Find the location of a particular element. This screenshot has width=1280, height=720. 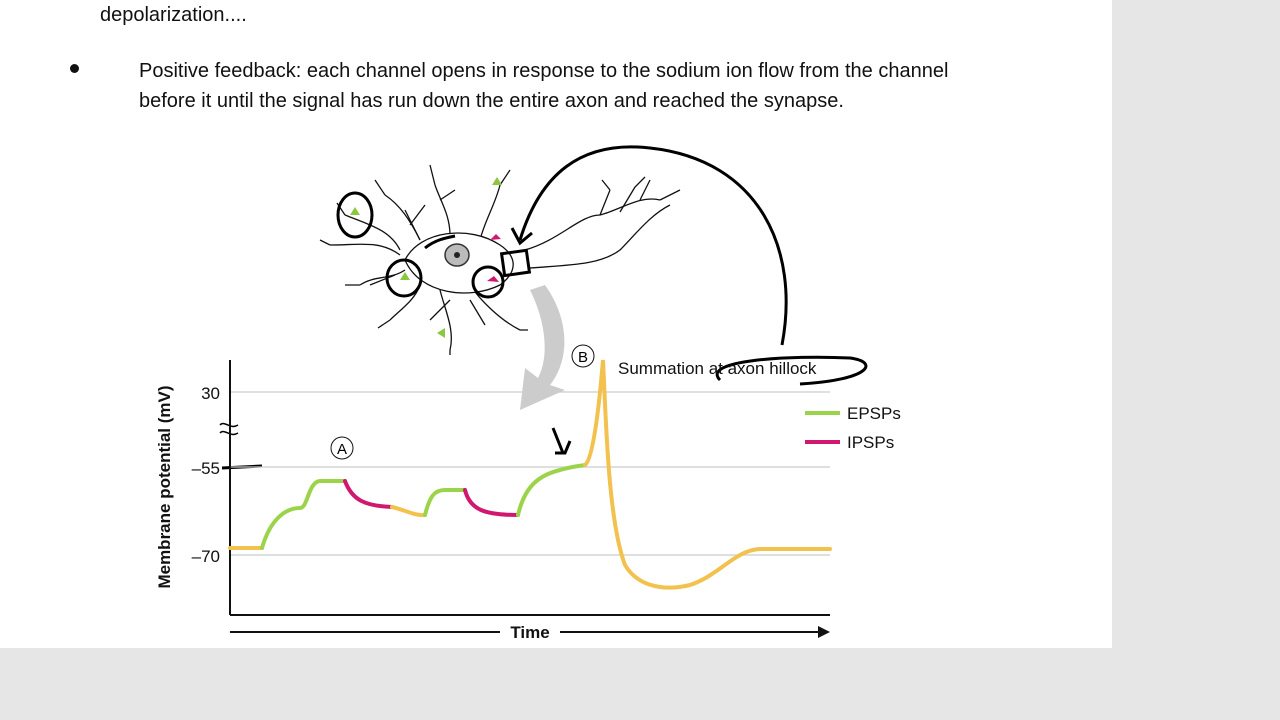

grid-lines is located at coordinates (530, 473).